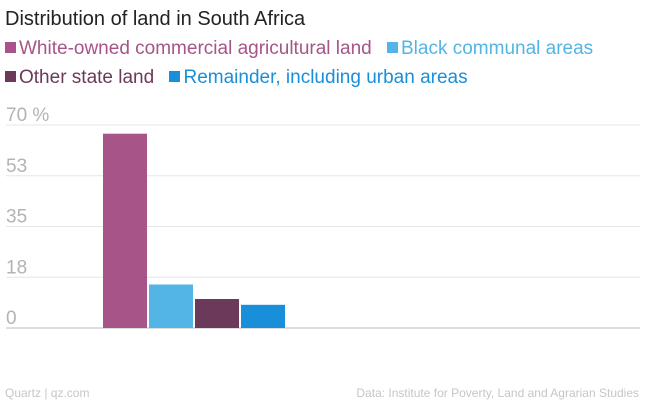 This screenshot has height=403, width=645. I want to click on legend-label-white-owned: White-owned commercial agricultural land, so click(195, 48).